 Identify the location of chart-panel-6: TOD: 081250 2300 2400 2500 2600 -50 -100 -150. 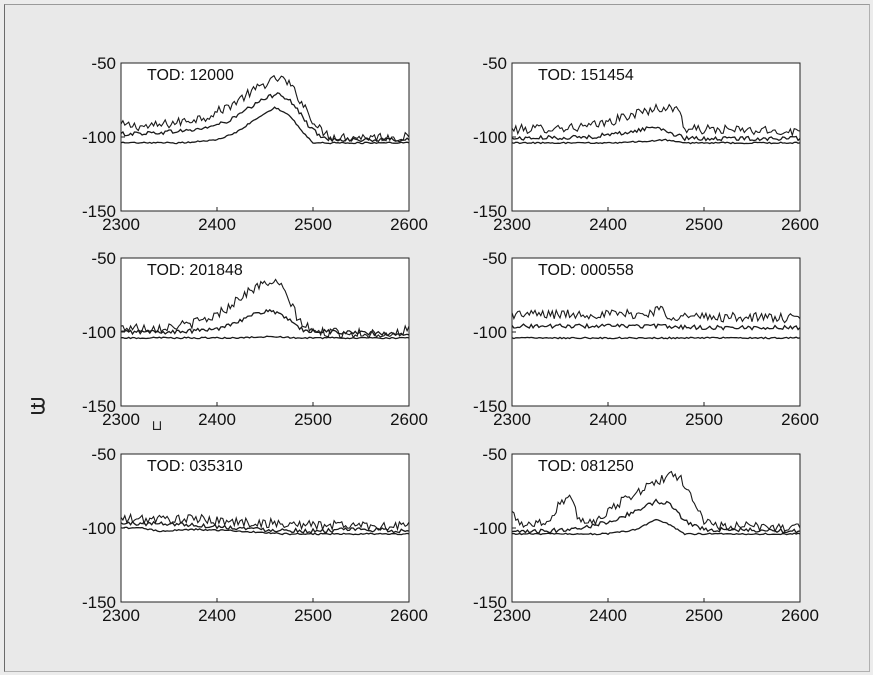
(646, 535).